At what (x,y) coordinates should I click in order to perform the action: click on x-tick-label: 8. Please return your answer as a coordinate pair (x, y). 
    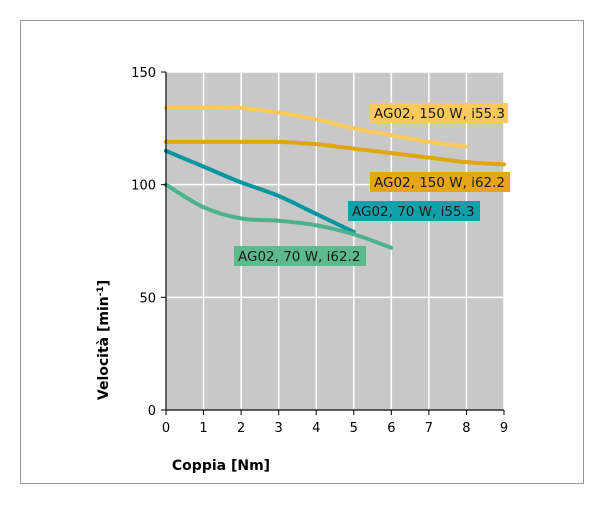
    Looking at the image, I should click on (466, 428).